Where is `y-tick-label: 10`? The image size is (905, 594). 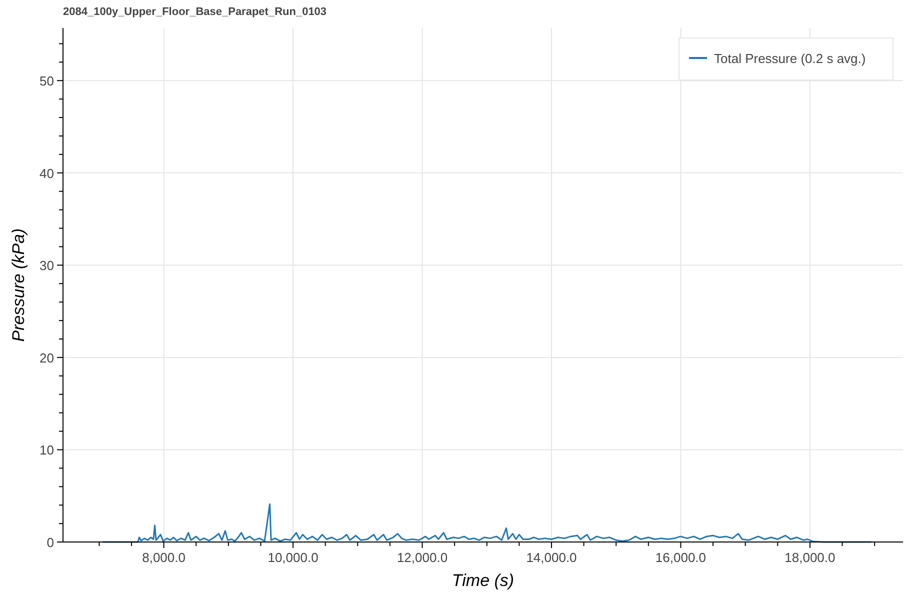
y-tick-label: 10 is located at coordinates (47, 450).